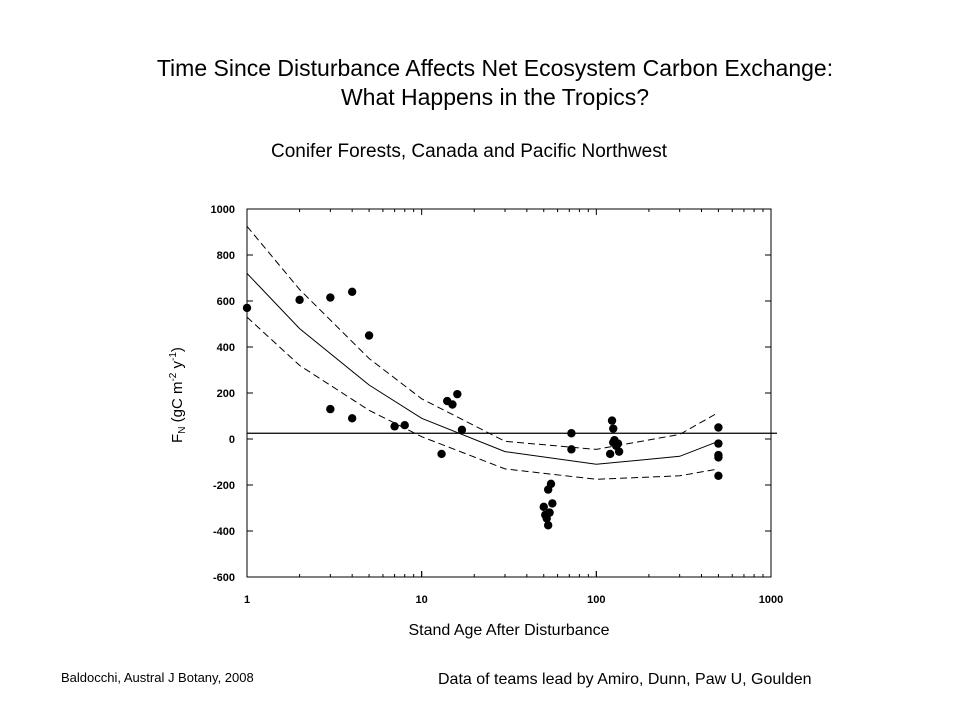 This screenshot has width=960, height=720. I want to click on confidence-band-curve, so click(482, 398).